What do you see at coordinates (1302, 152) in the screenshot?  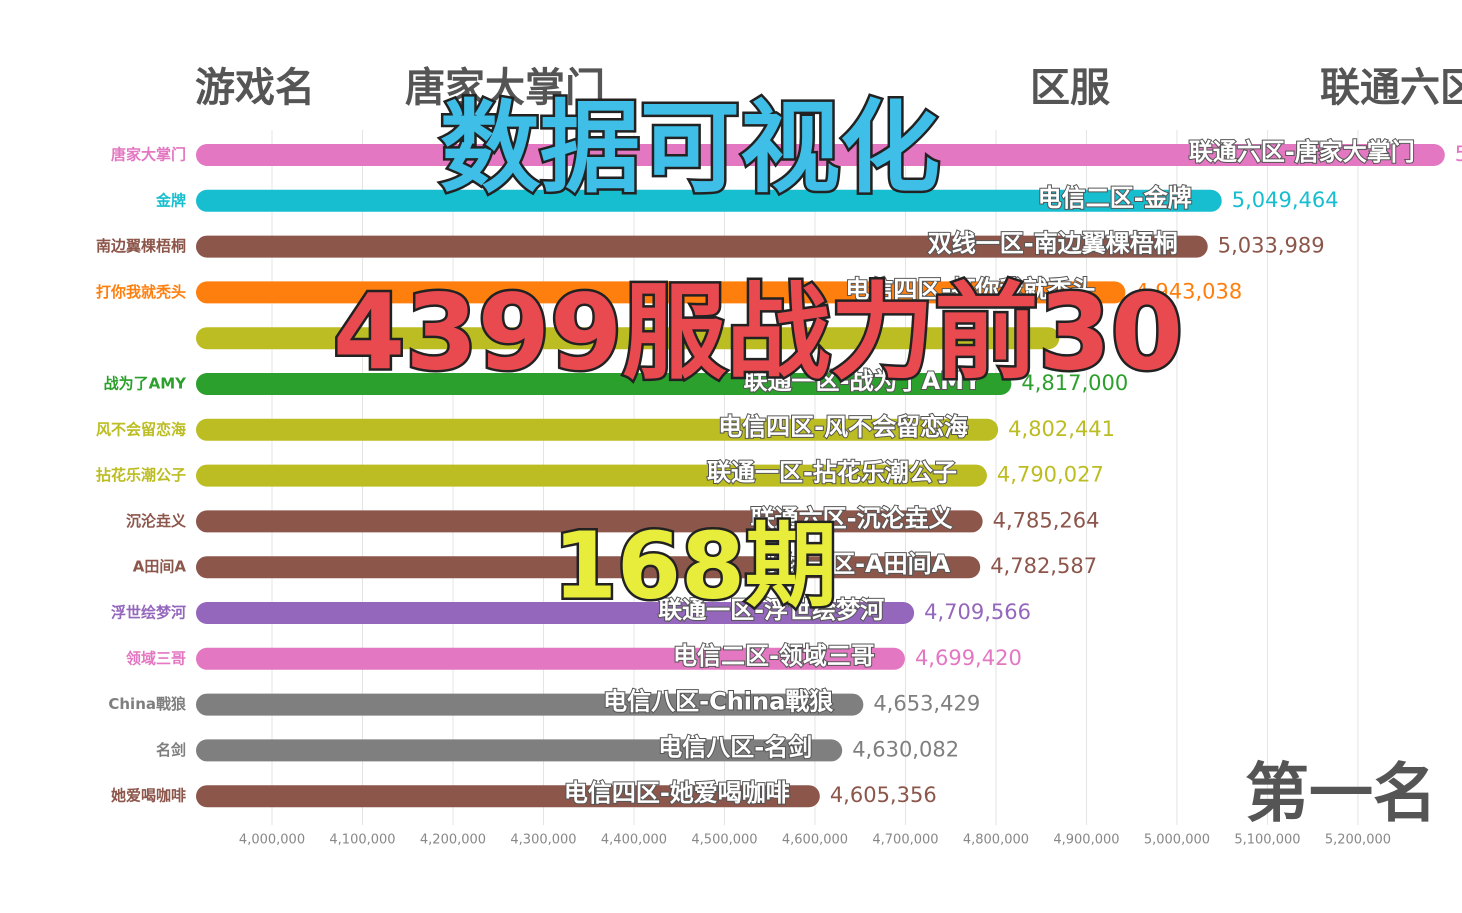 I see `bar-label: 联通六区-唐家大掌门` at bounding box center [1302, 152].